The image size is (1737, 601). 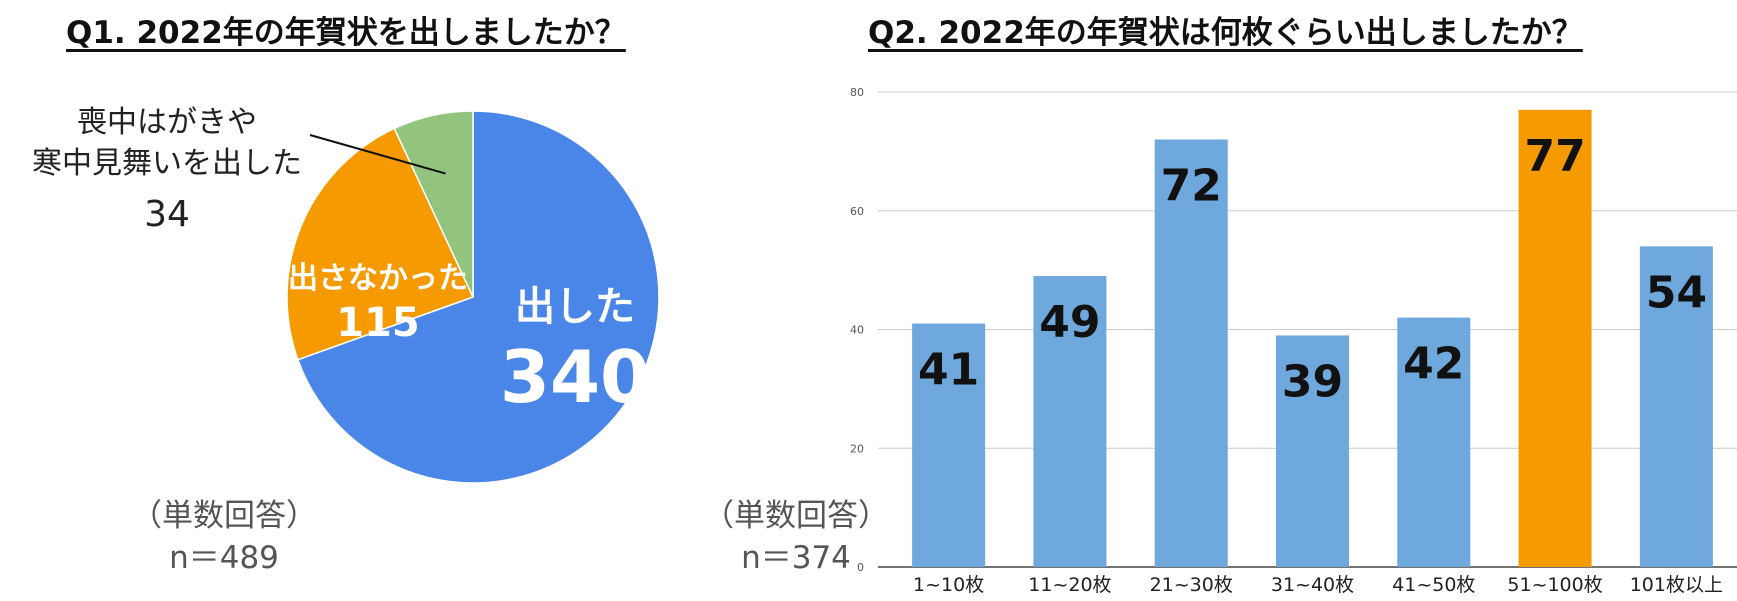 I want to click on x-tick-label-0: 1~10枚, so click(x=948, y=585).